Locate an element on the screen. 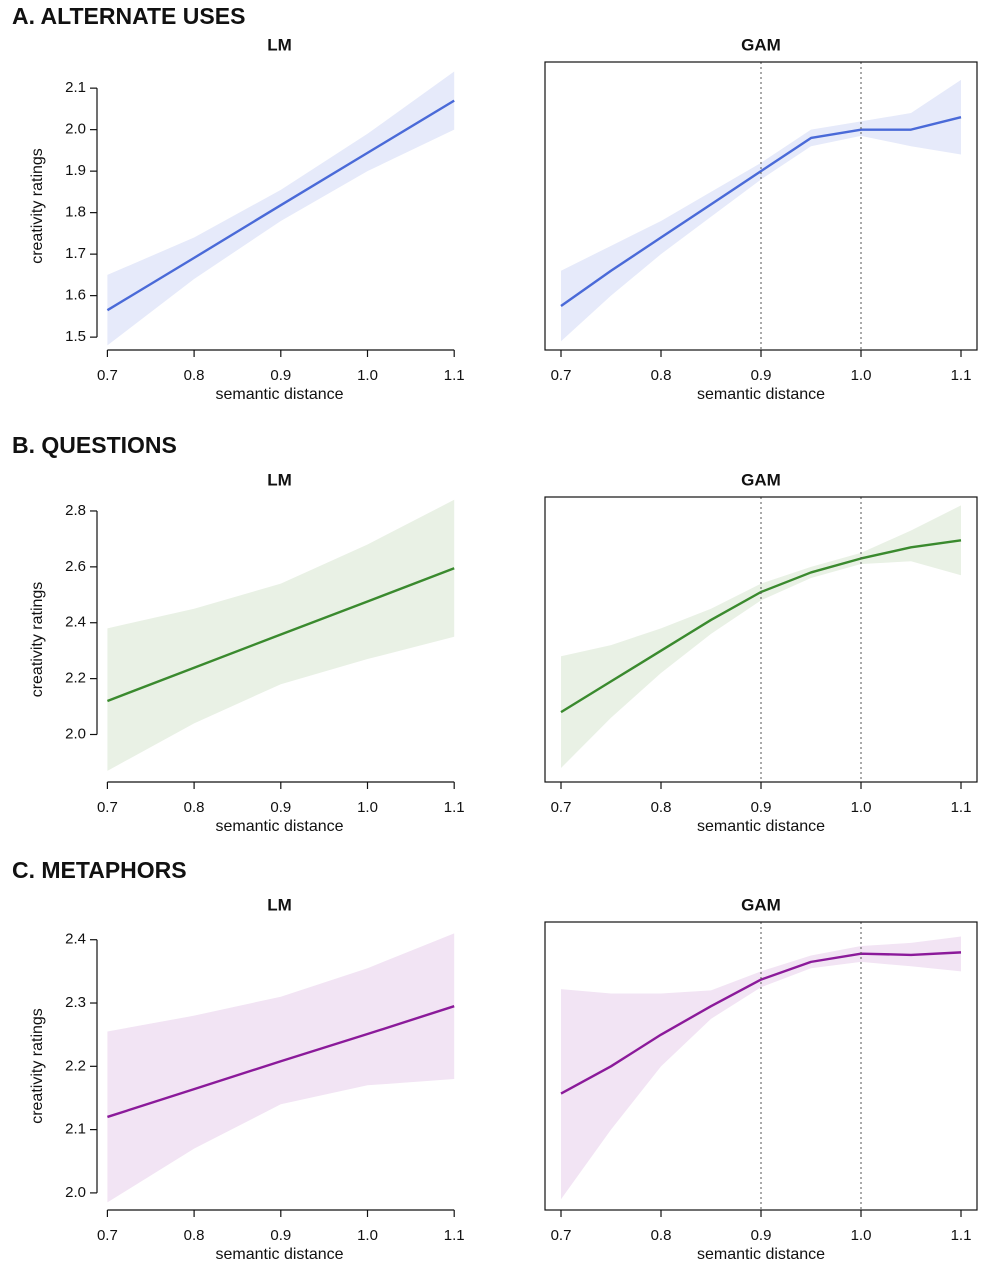 The height and width of the screenshot is (1272, 992). y-tick-label: 1.7 is located at coordinates (75, 253).